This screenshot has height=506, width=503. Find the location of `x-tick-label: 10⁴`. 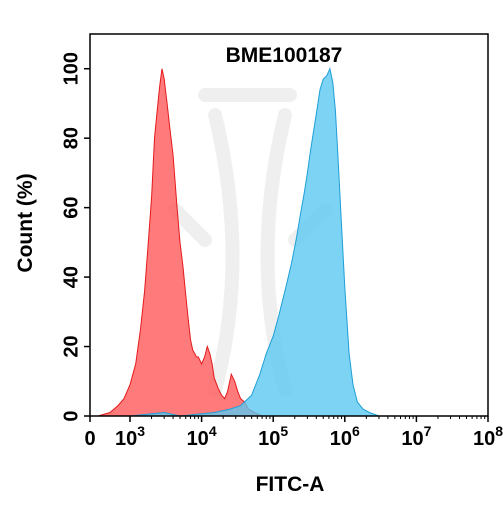

x-tick-label: 10⁴ is located at coordinates (202, 436).